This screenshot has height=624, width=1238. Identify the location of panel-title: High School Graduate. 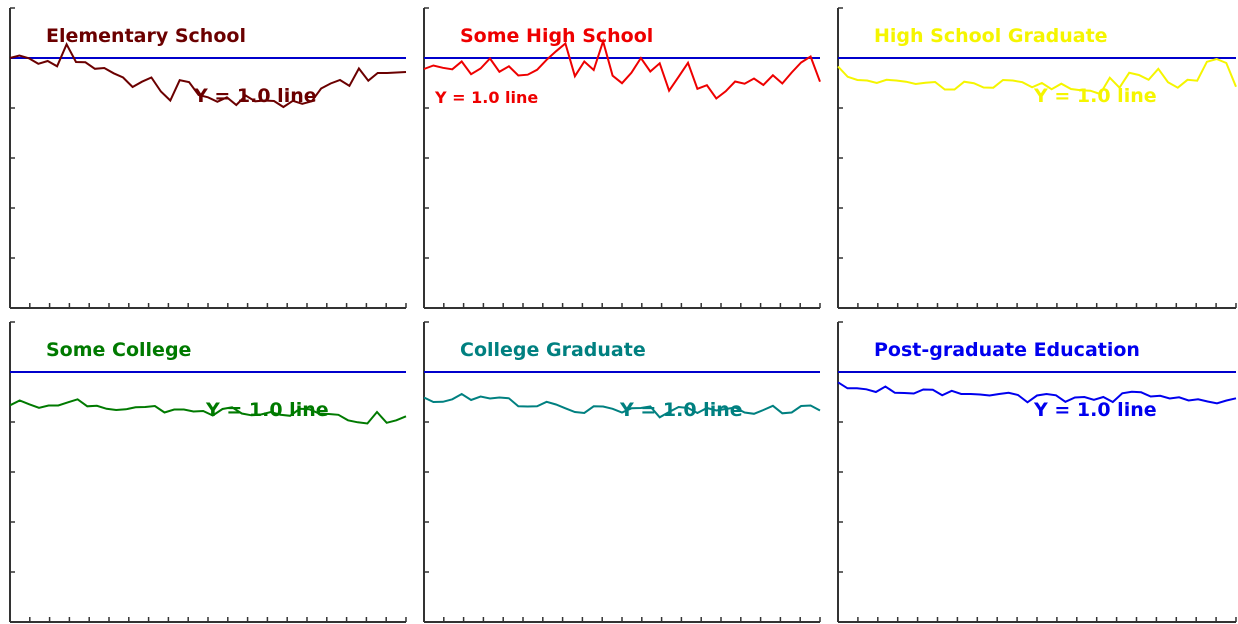
(991, 36).